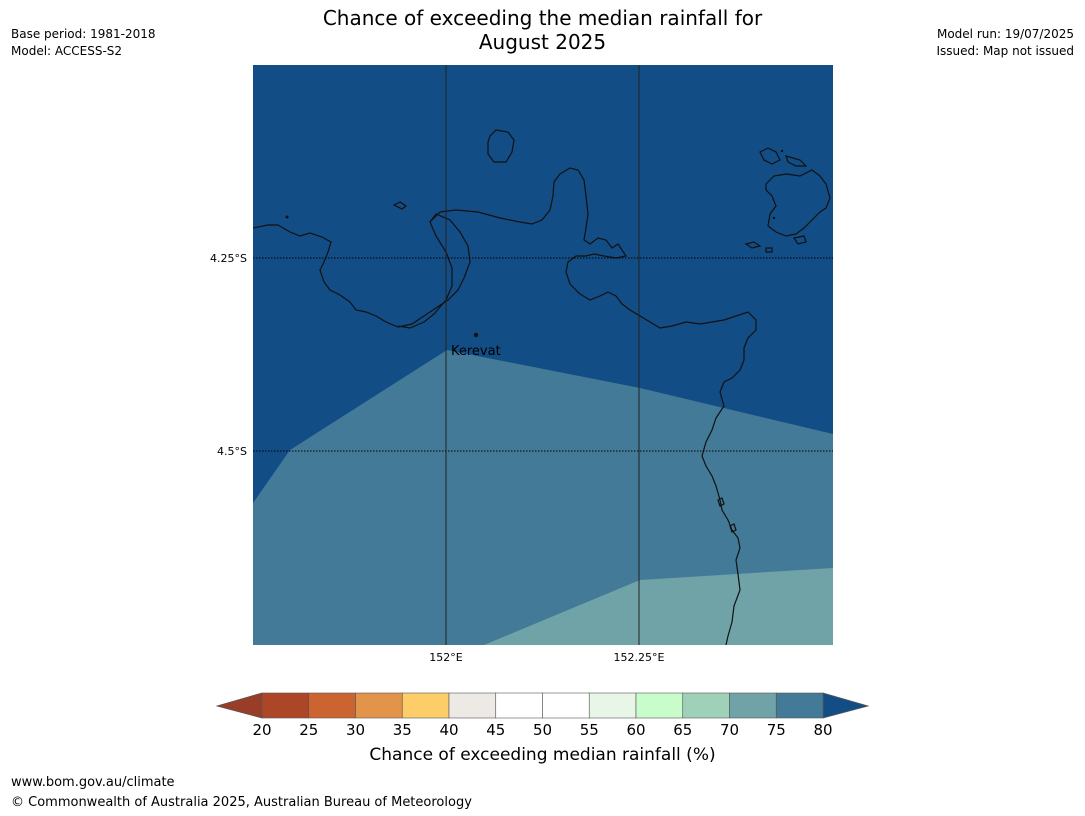 Image resolution: width=1085 pixels, height=816 pixels. What do you see at coordinates (476, 351) in the screenshot?
I see `kerevat-label: Kerevat` at bounding box center [476, 351].